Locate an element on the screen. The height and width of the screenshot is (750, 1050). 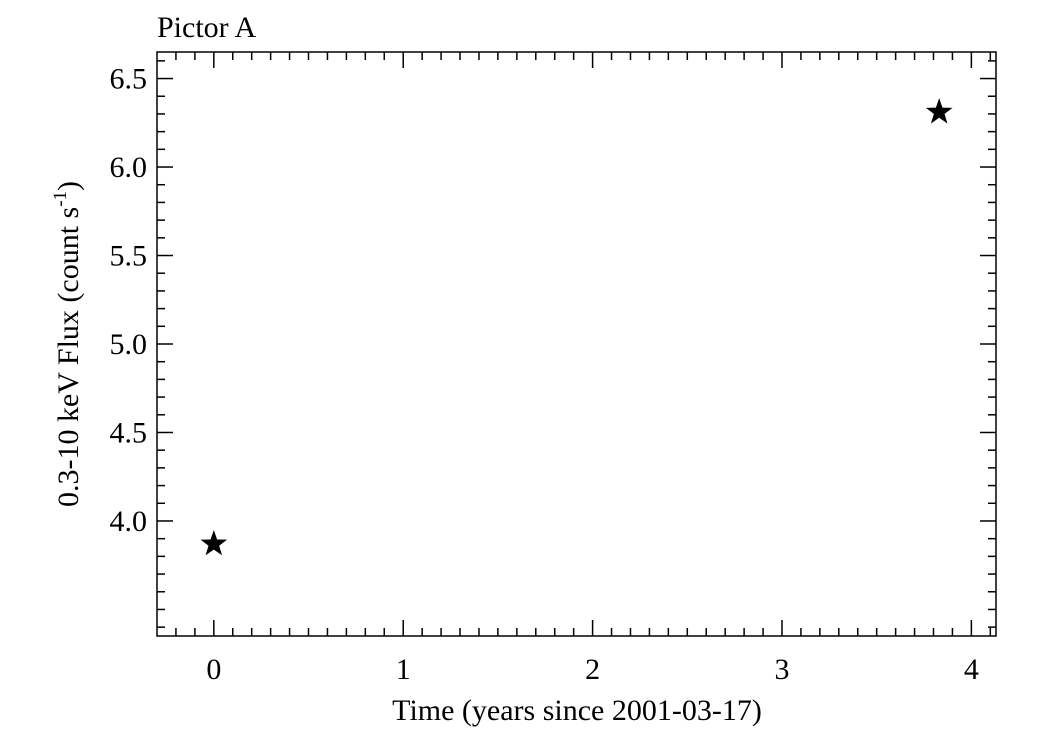
y-tick-label: 5.0 is located at coordinates (129, 344).